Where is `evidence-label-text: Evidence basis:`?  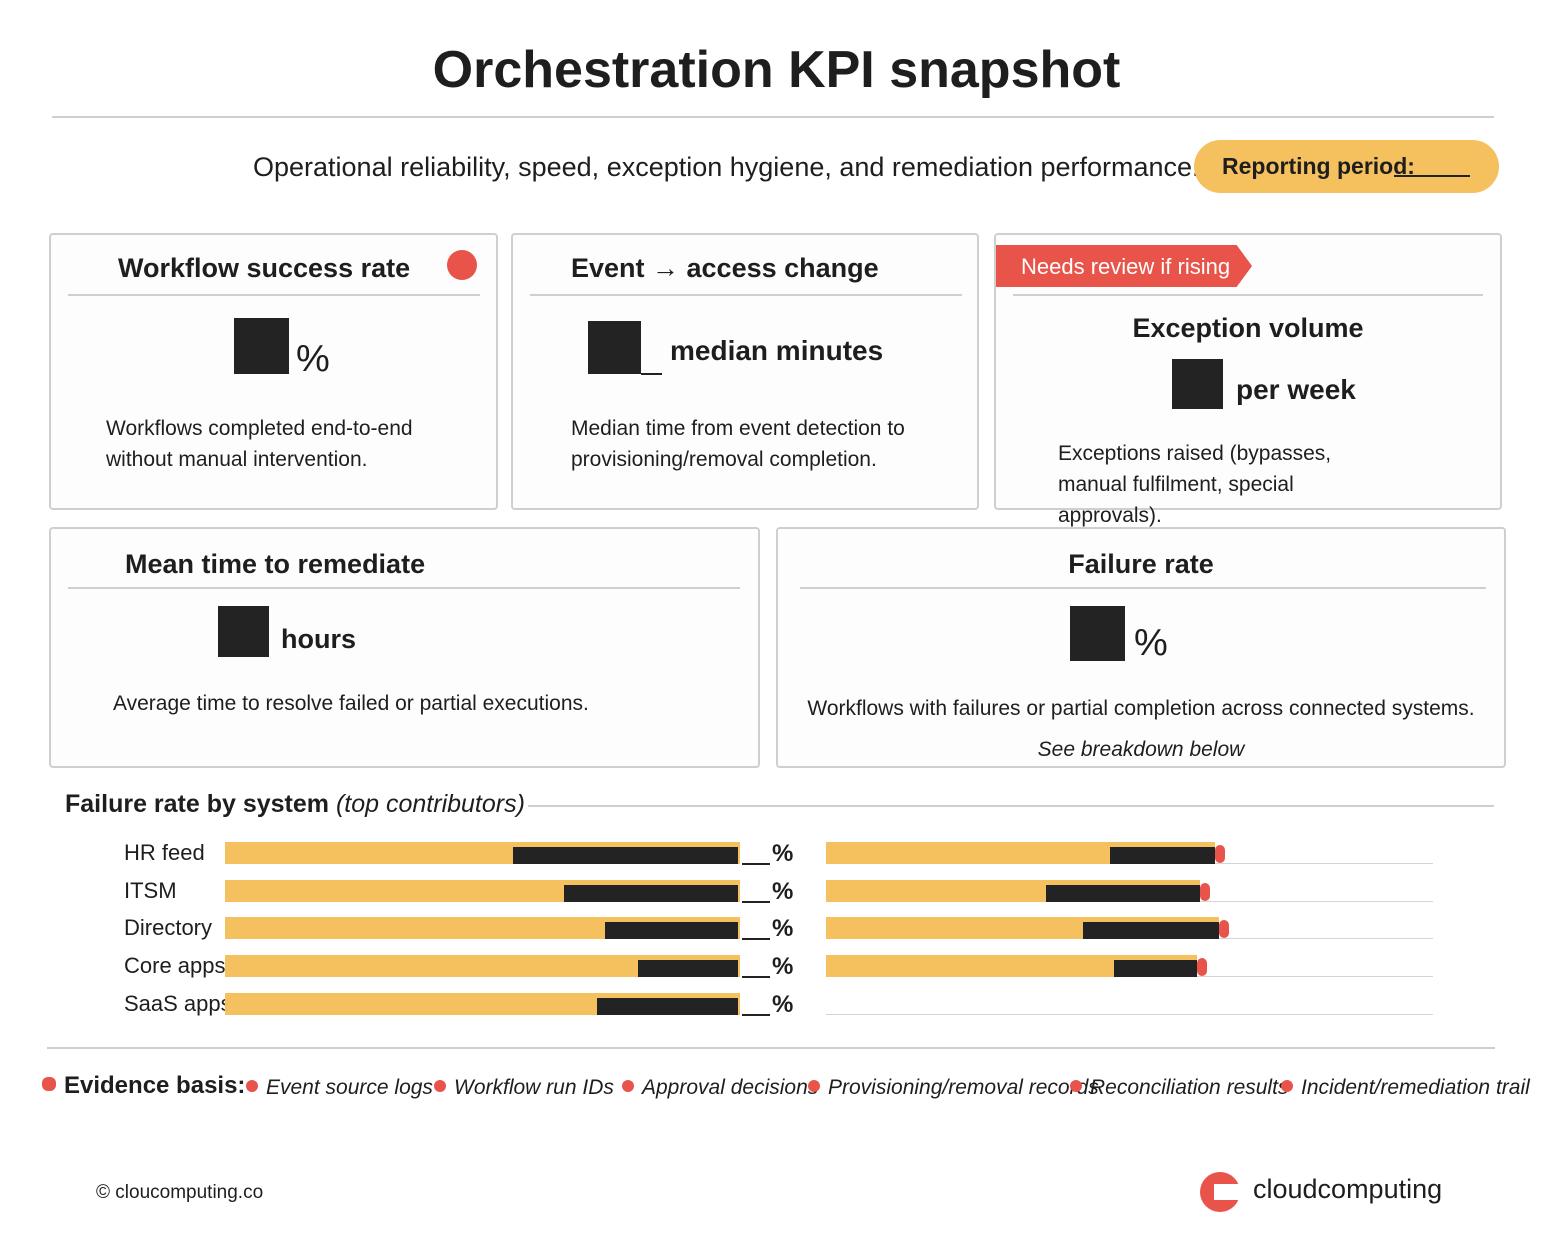 evidence-label-text: Evidence basis: is located at coordinates (155, 1085).